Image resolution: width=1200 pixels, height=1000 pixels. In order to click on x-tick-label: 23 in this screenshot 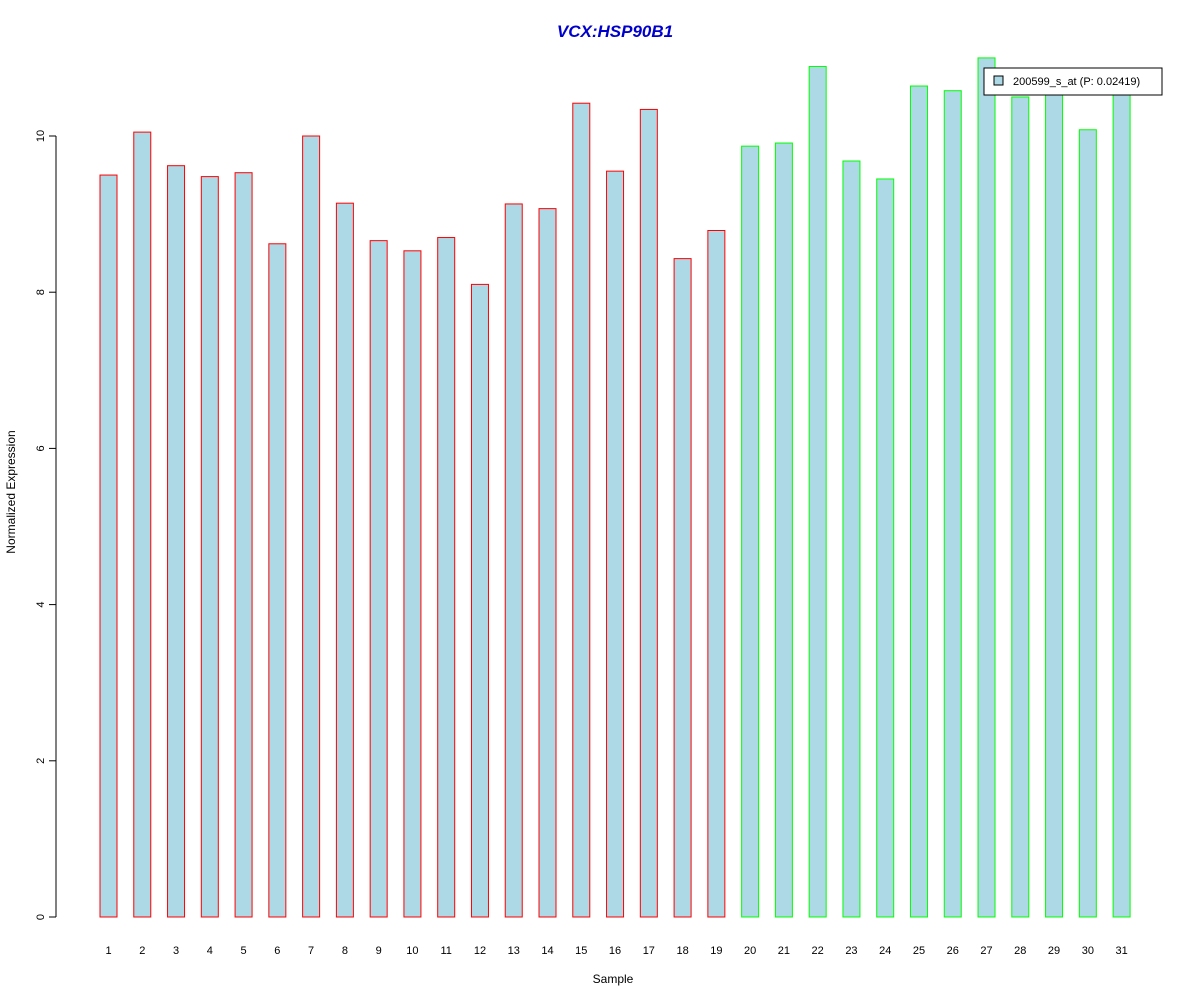, I will do `click(851, 951)`.